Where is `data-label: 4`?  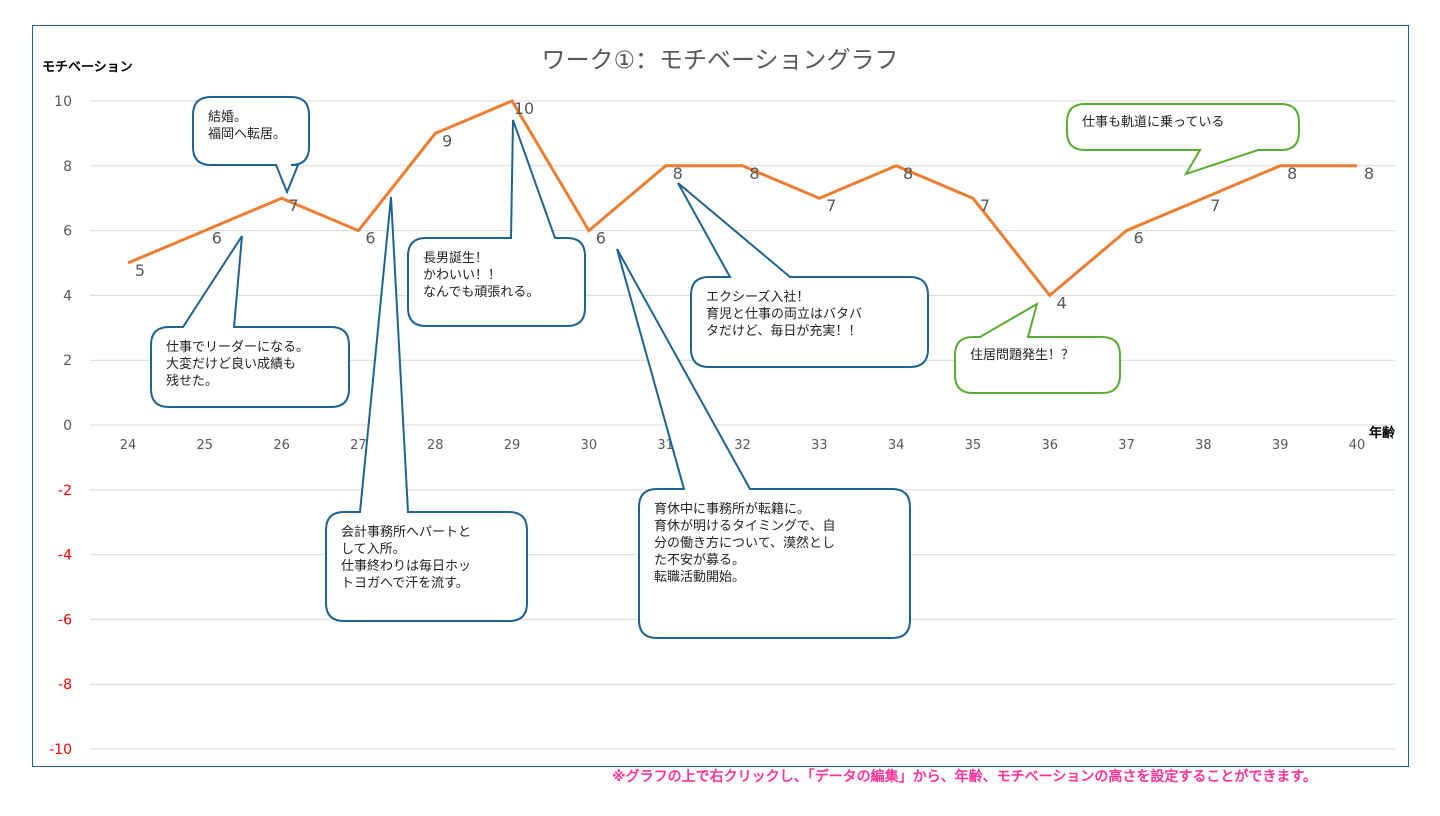 data-label: 4 is located at coordinates (1062, 302).